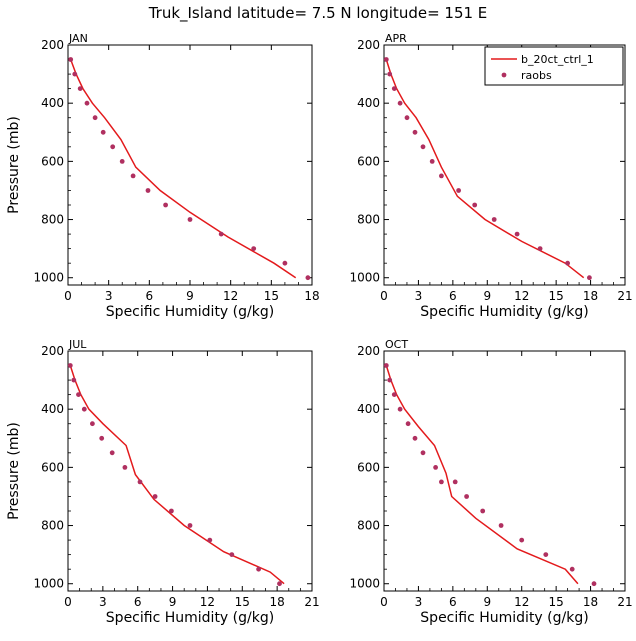 The height and width of the screenshot is (641, 636). I want to click on legend-obs-swatch, so click(504, 75).